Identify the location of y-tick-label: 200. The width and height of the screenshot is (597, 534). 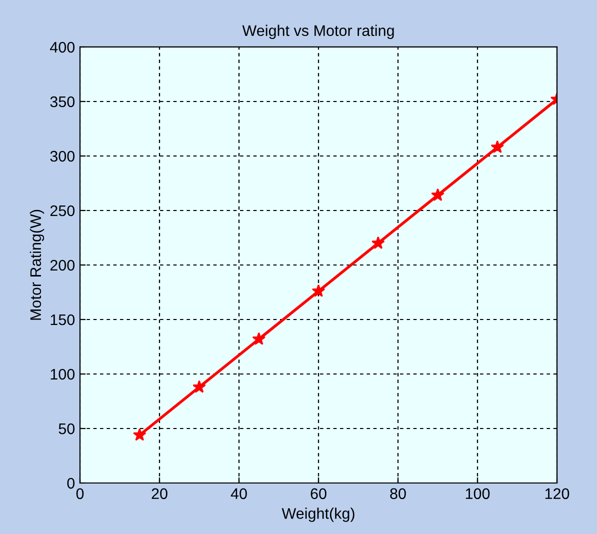
(62, 265).